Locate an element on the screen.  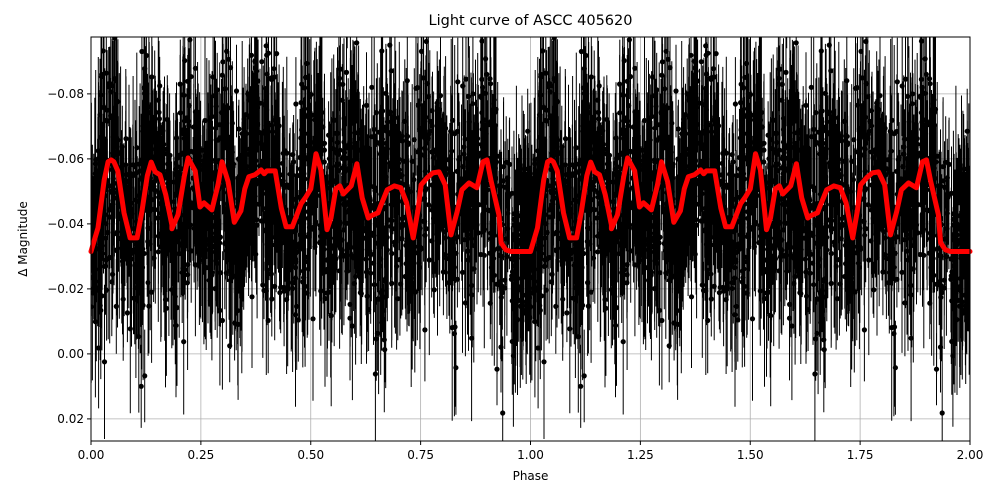
x-tick-label: 0.00 is located at coordinates (91, 455).